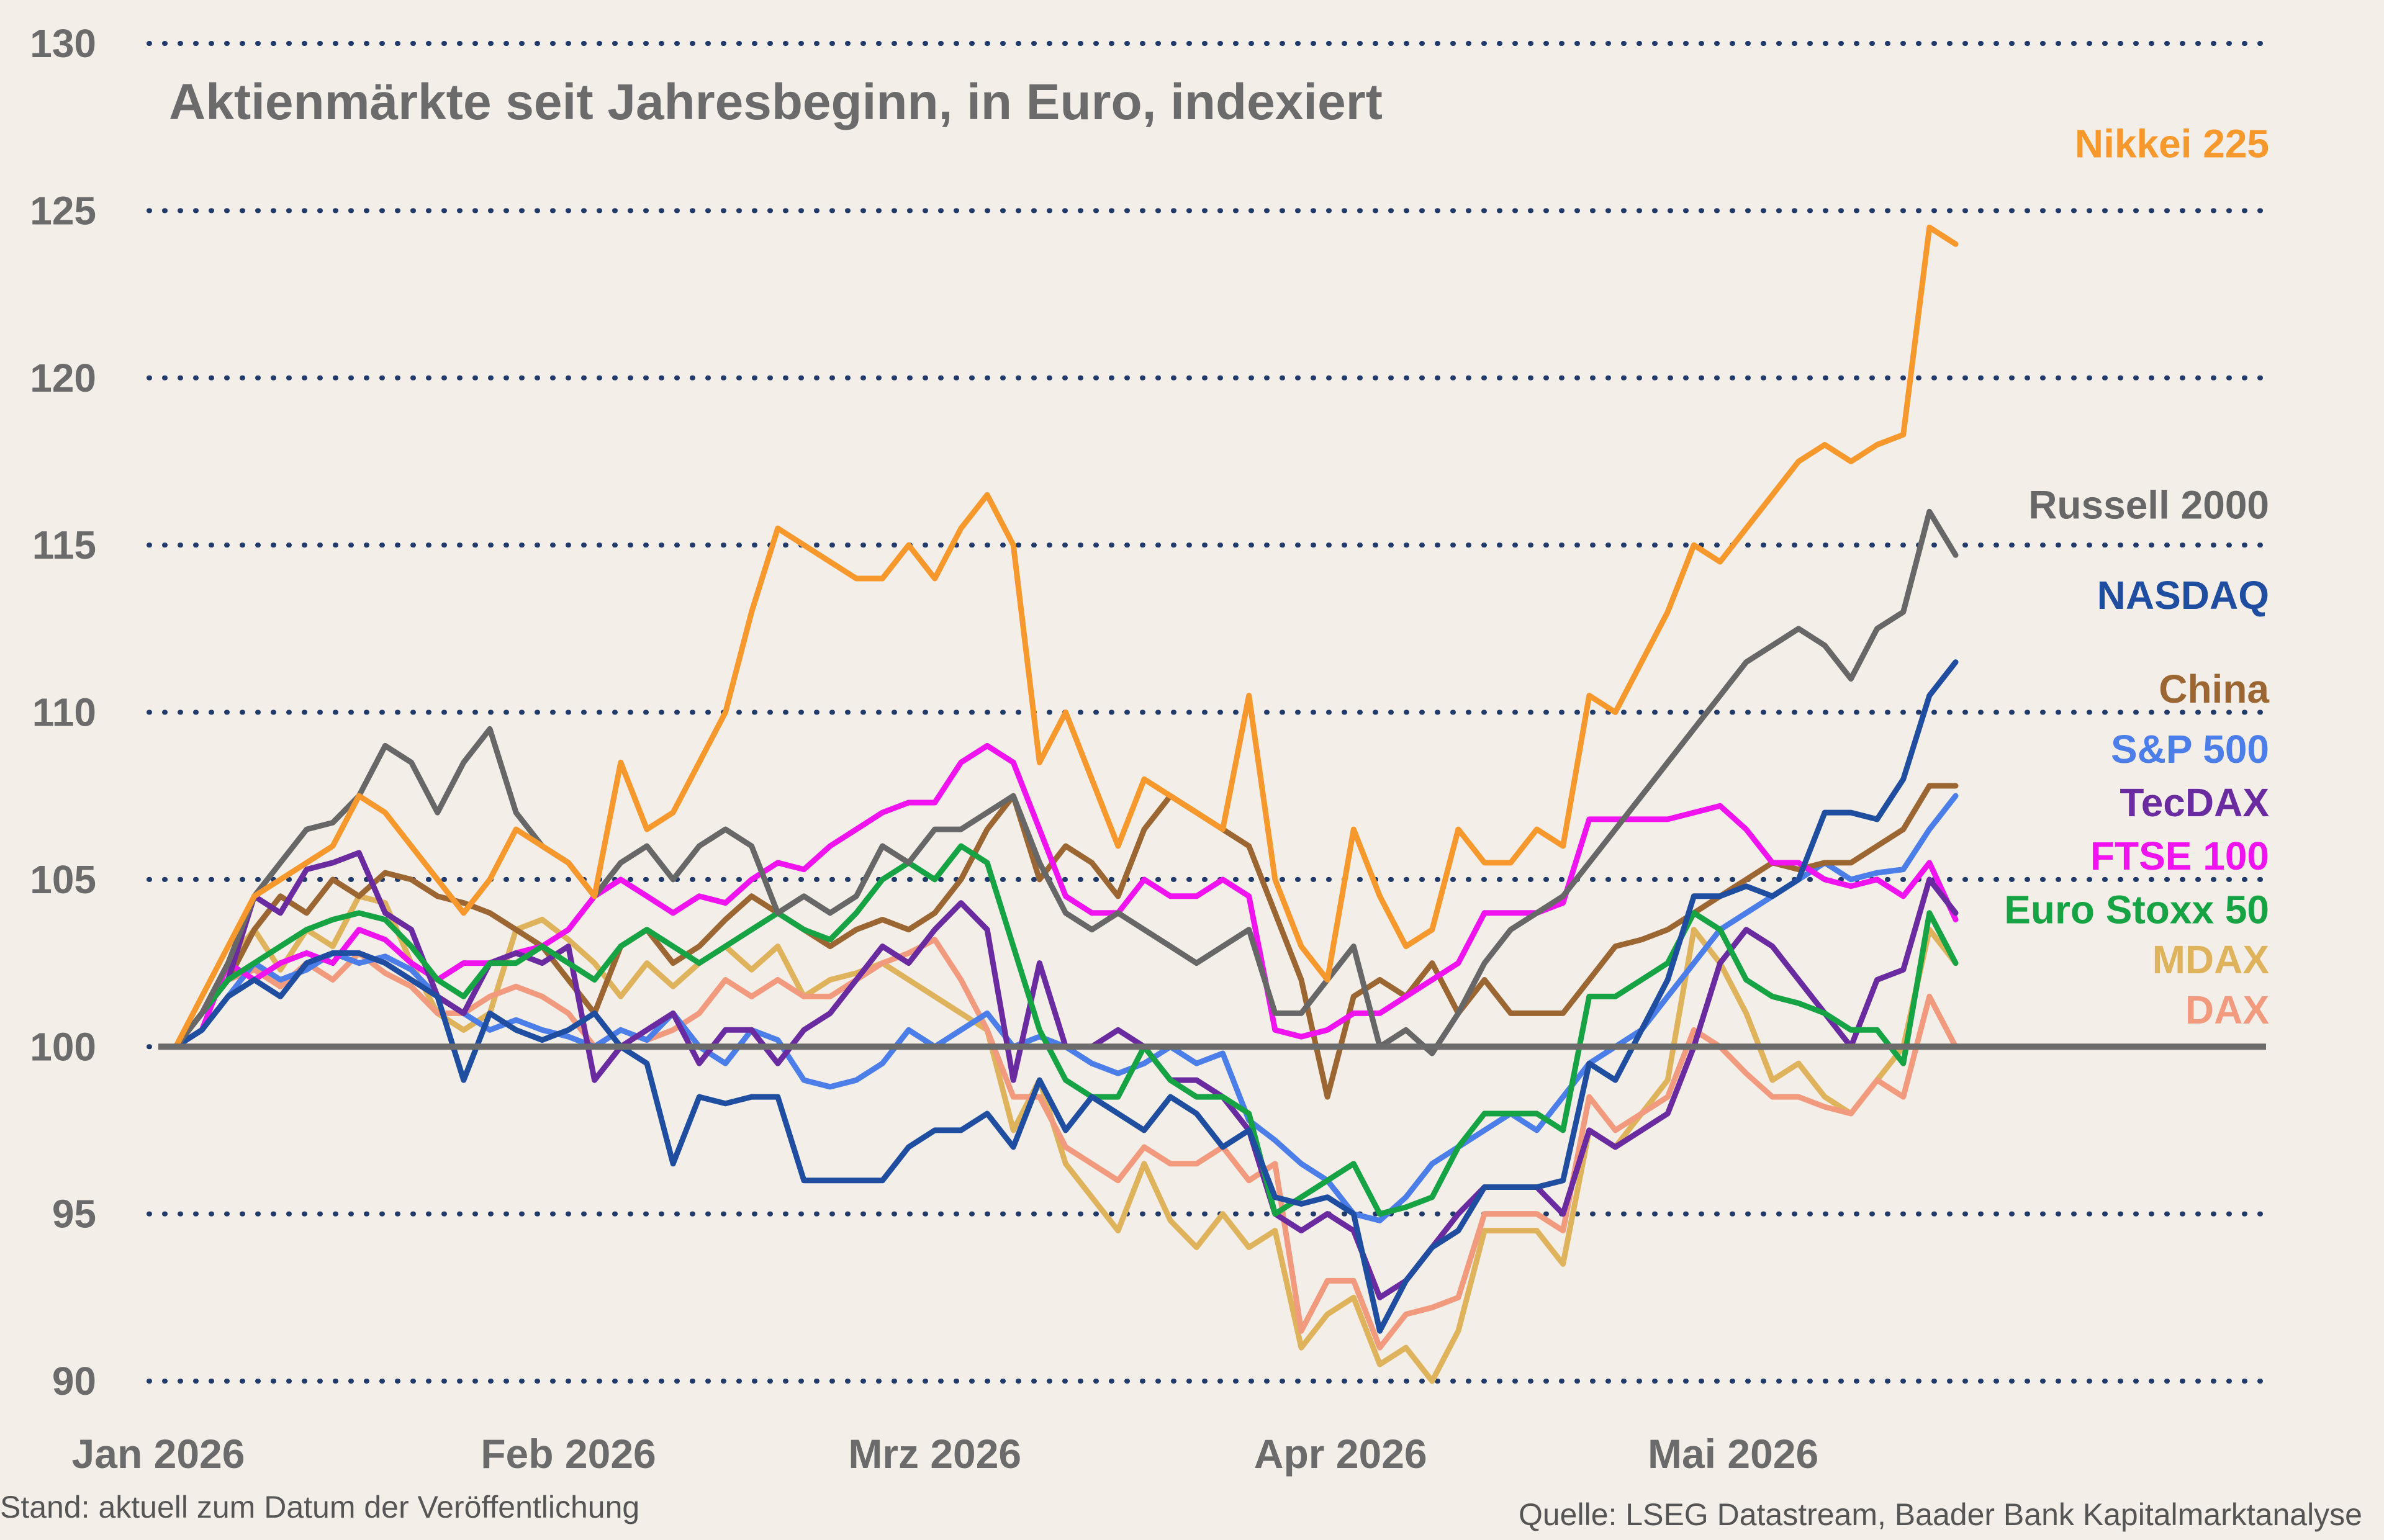  Describe the element at coordinates (1340, 1454) in the screenshot. I see `x-tick-label: Apr 2026` at that location.